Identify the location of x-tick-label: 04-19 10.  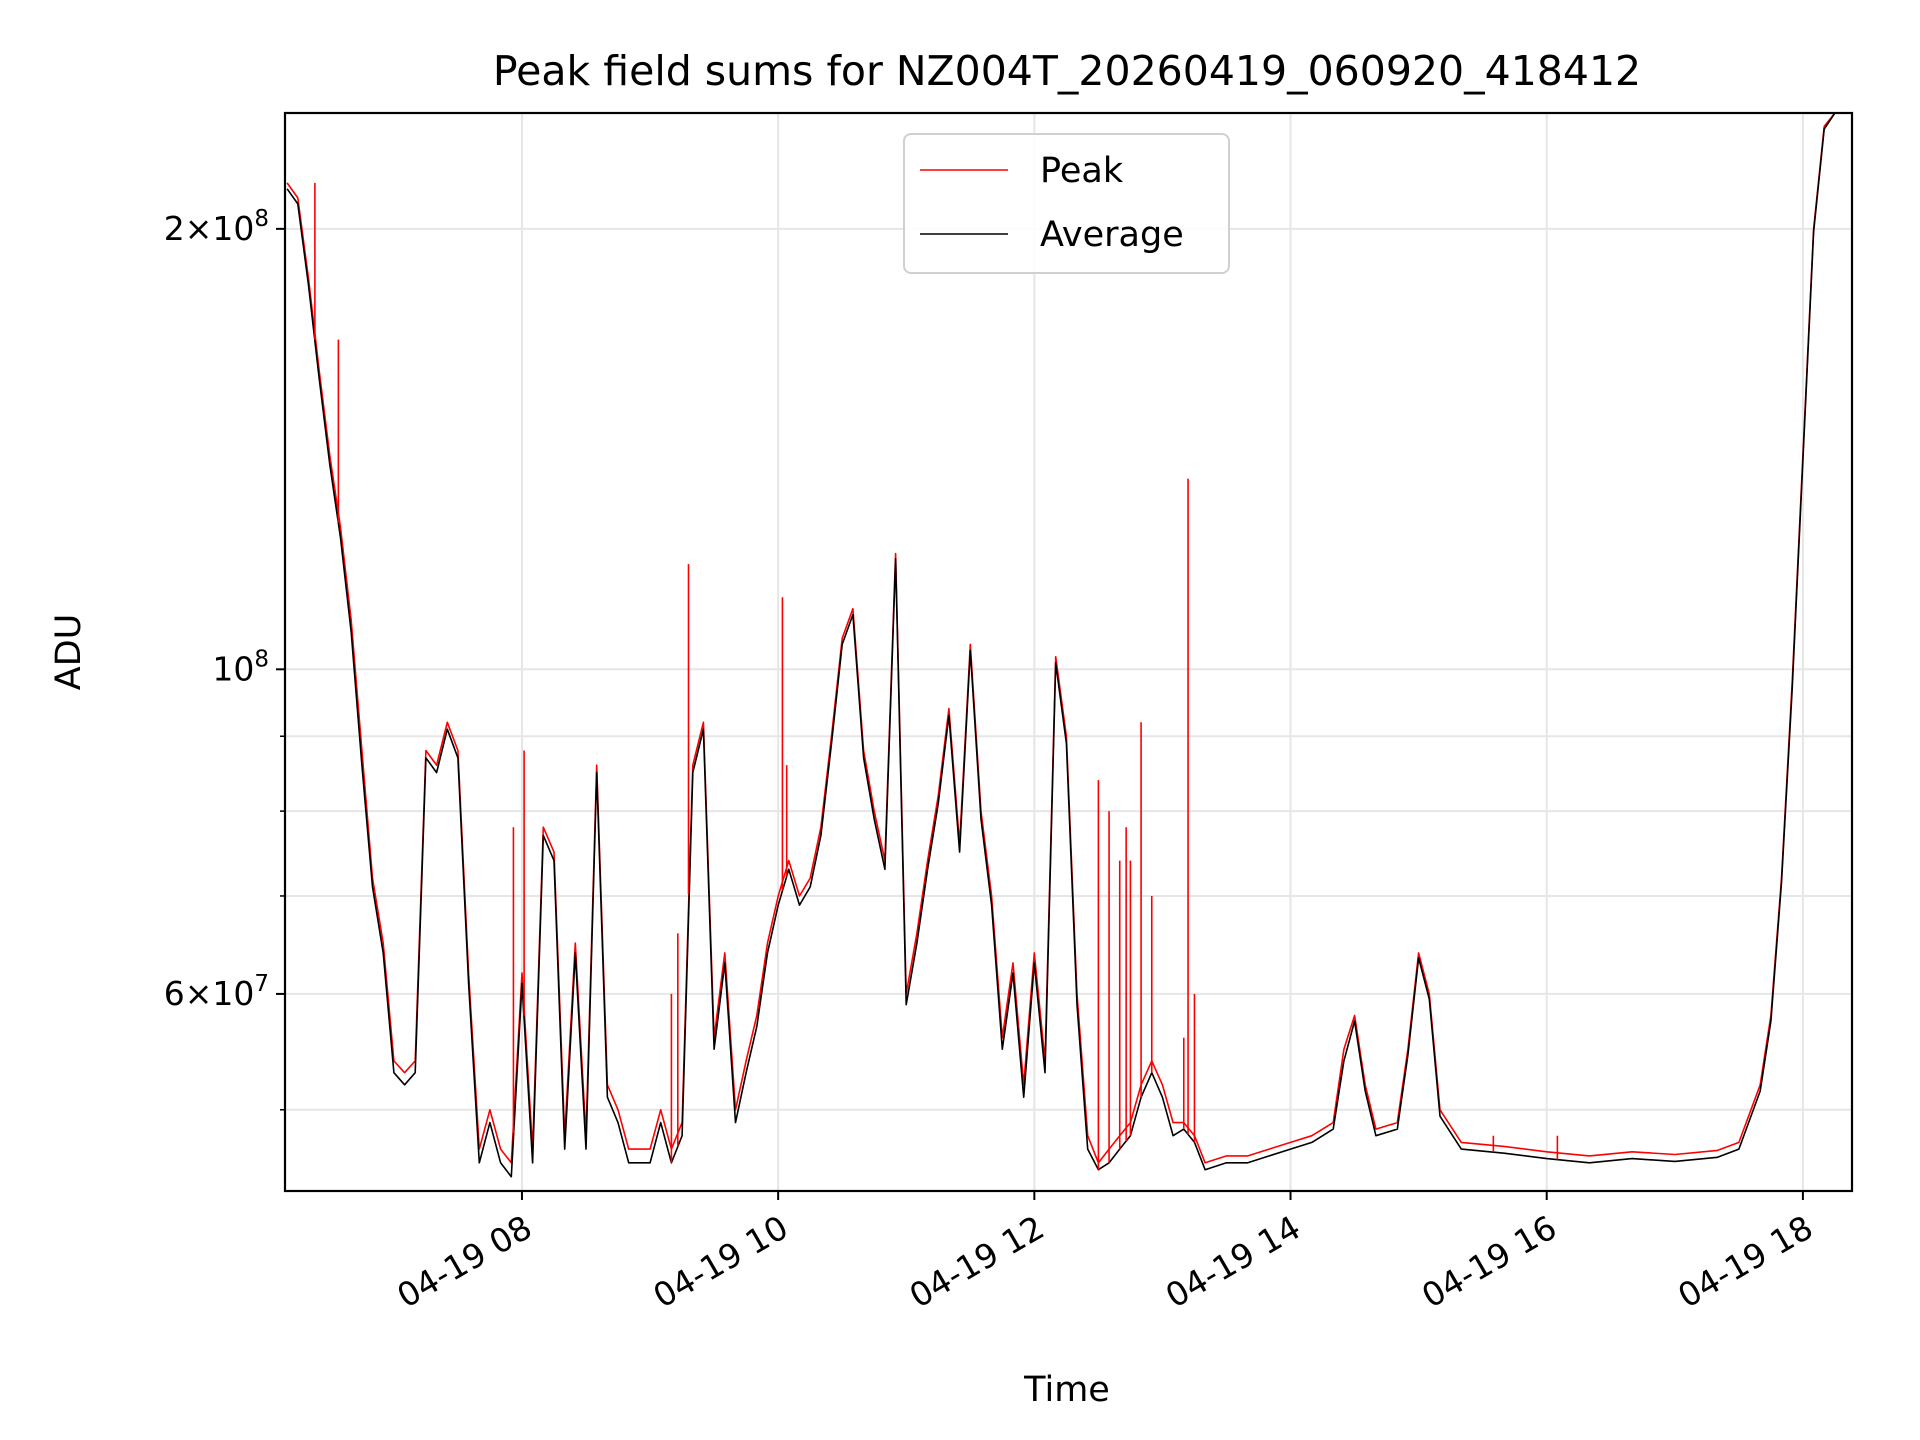
(721, 1262).